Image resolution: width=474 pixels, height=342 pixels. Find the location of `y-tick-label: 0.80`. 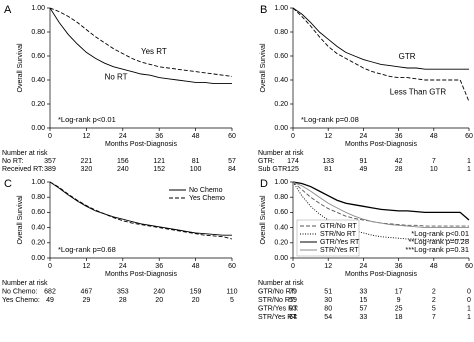

y-tick-label: 0.80 is located at coordinates (38, 32).